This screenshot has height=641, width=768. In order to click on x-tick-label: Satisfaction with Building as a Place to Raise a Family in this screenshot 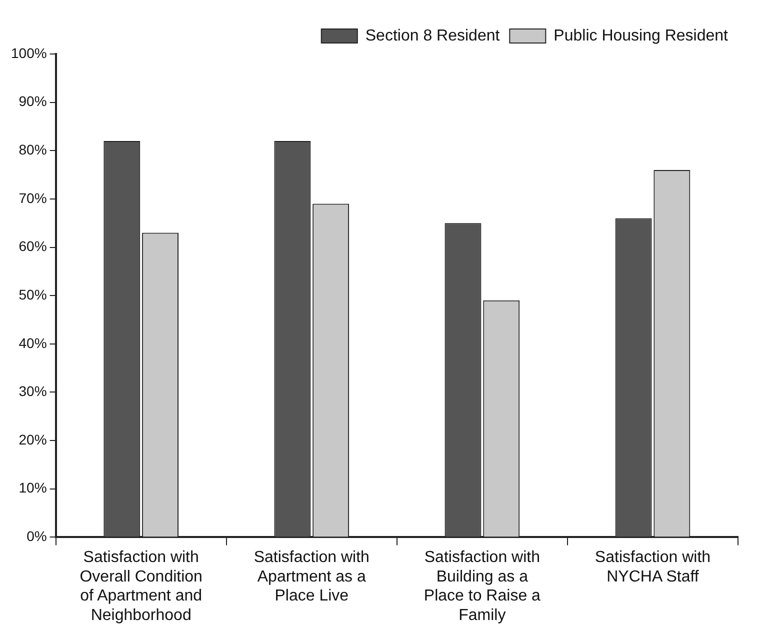, I will do `click(482, 586)`.